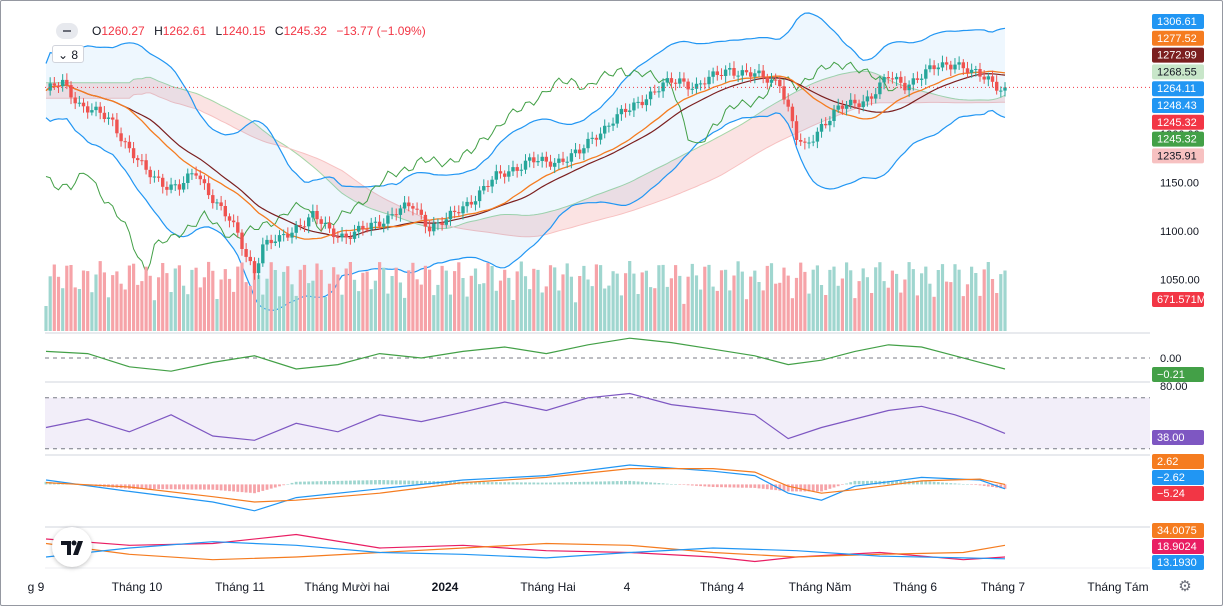 This screenshot has width=1225, height=608. I want to click on dmi-label-tag-bg, so click(1178, 530).